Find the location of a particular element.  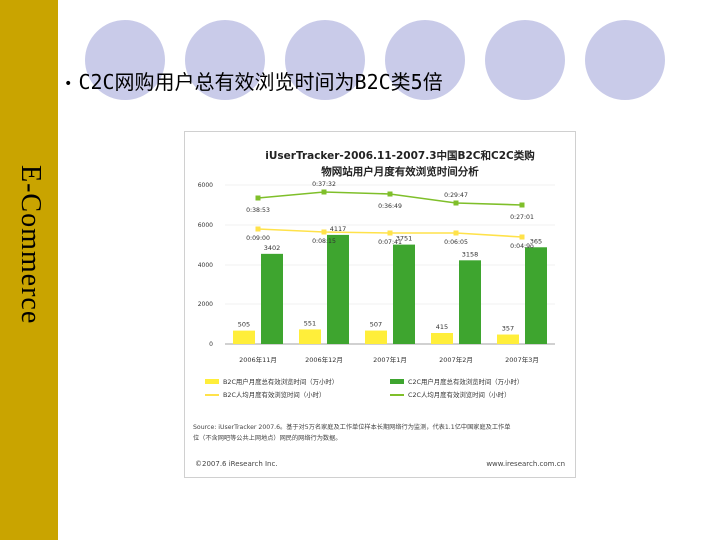

ytick-label-1: 6000 is located at coordinates (205, 225).